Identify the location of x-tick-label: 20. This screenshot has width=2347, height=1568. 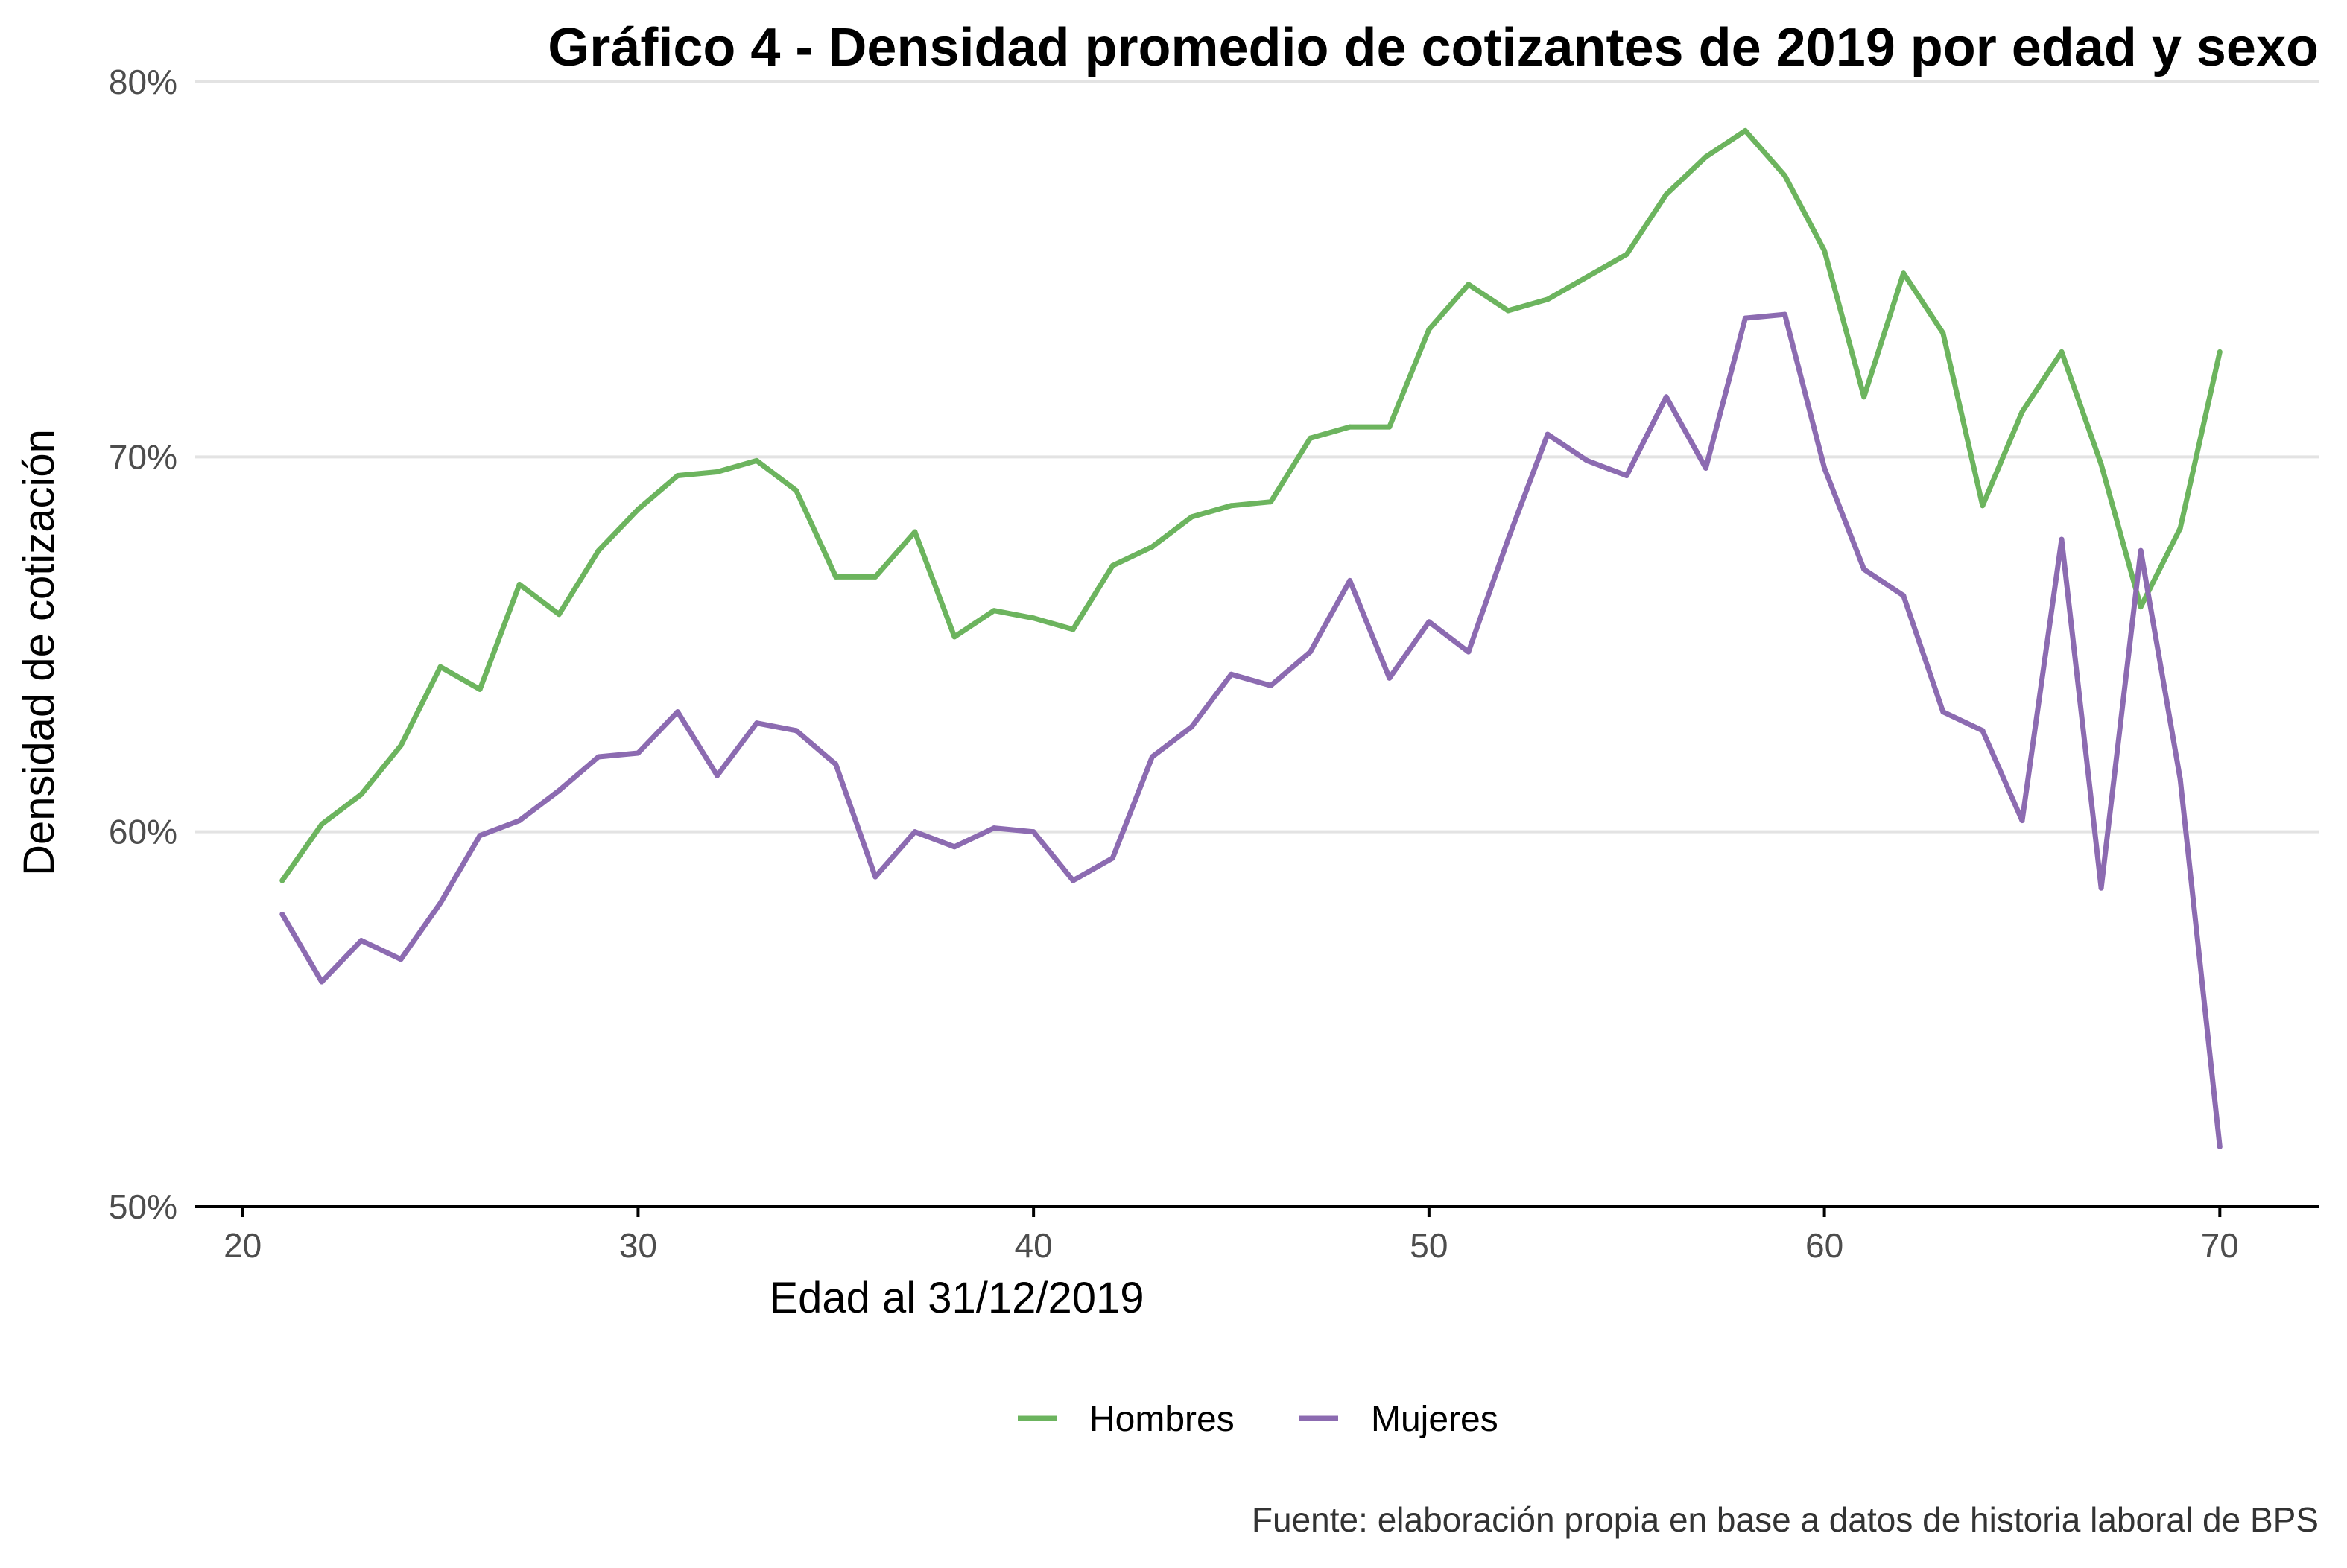
(243, 1245).